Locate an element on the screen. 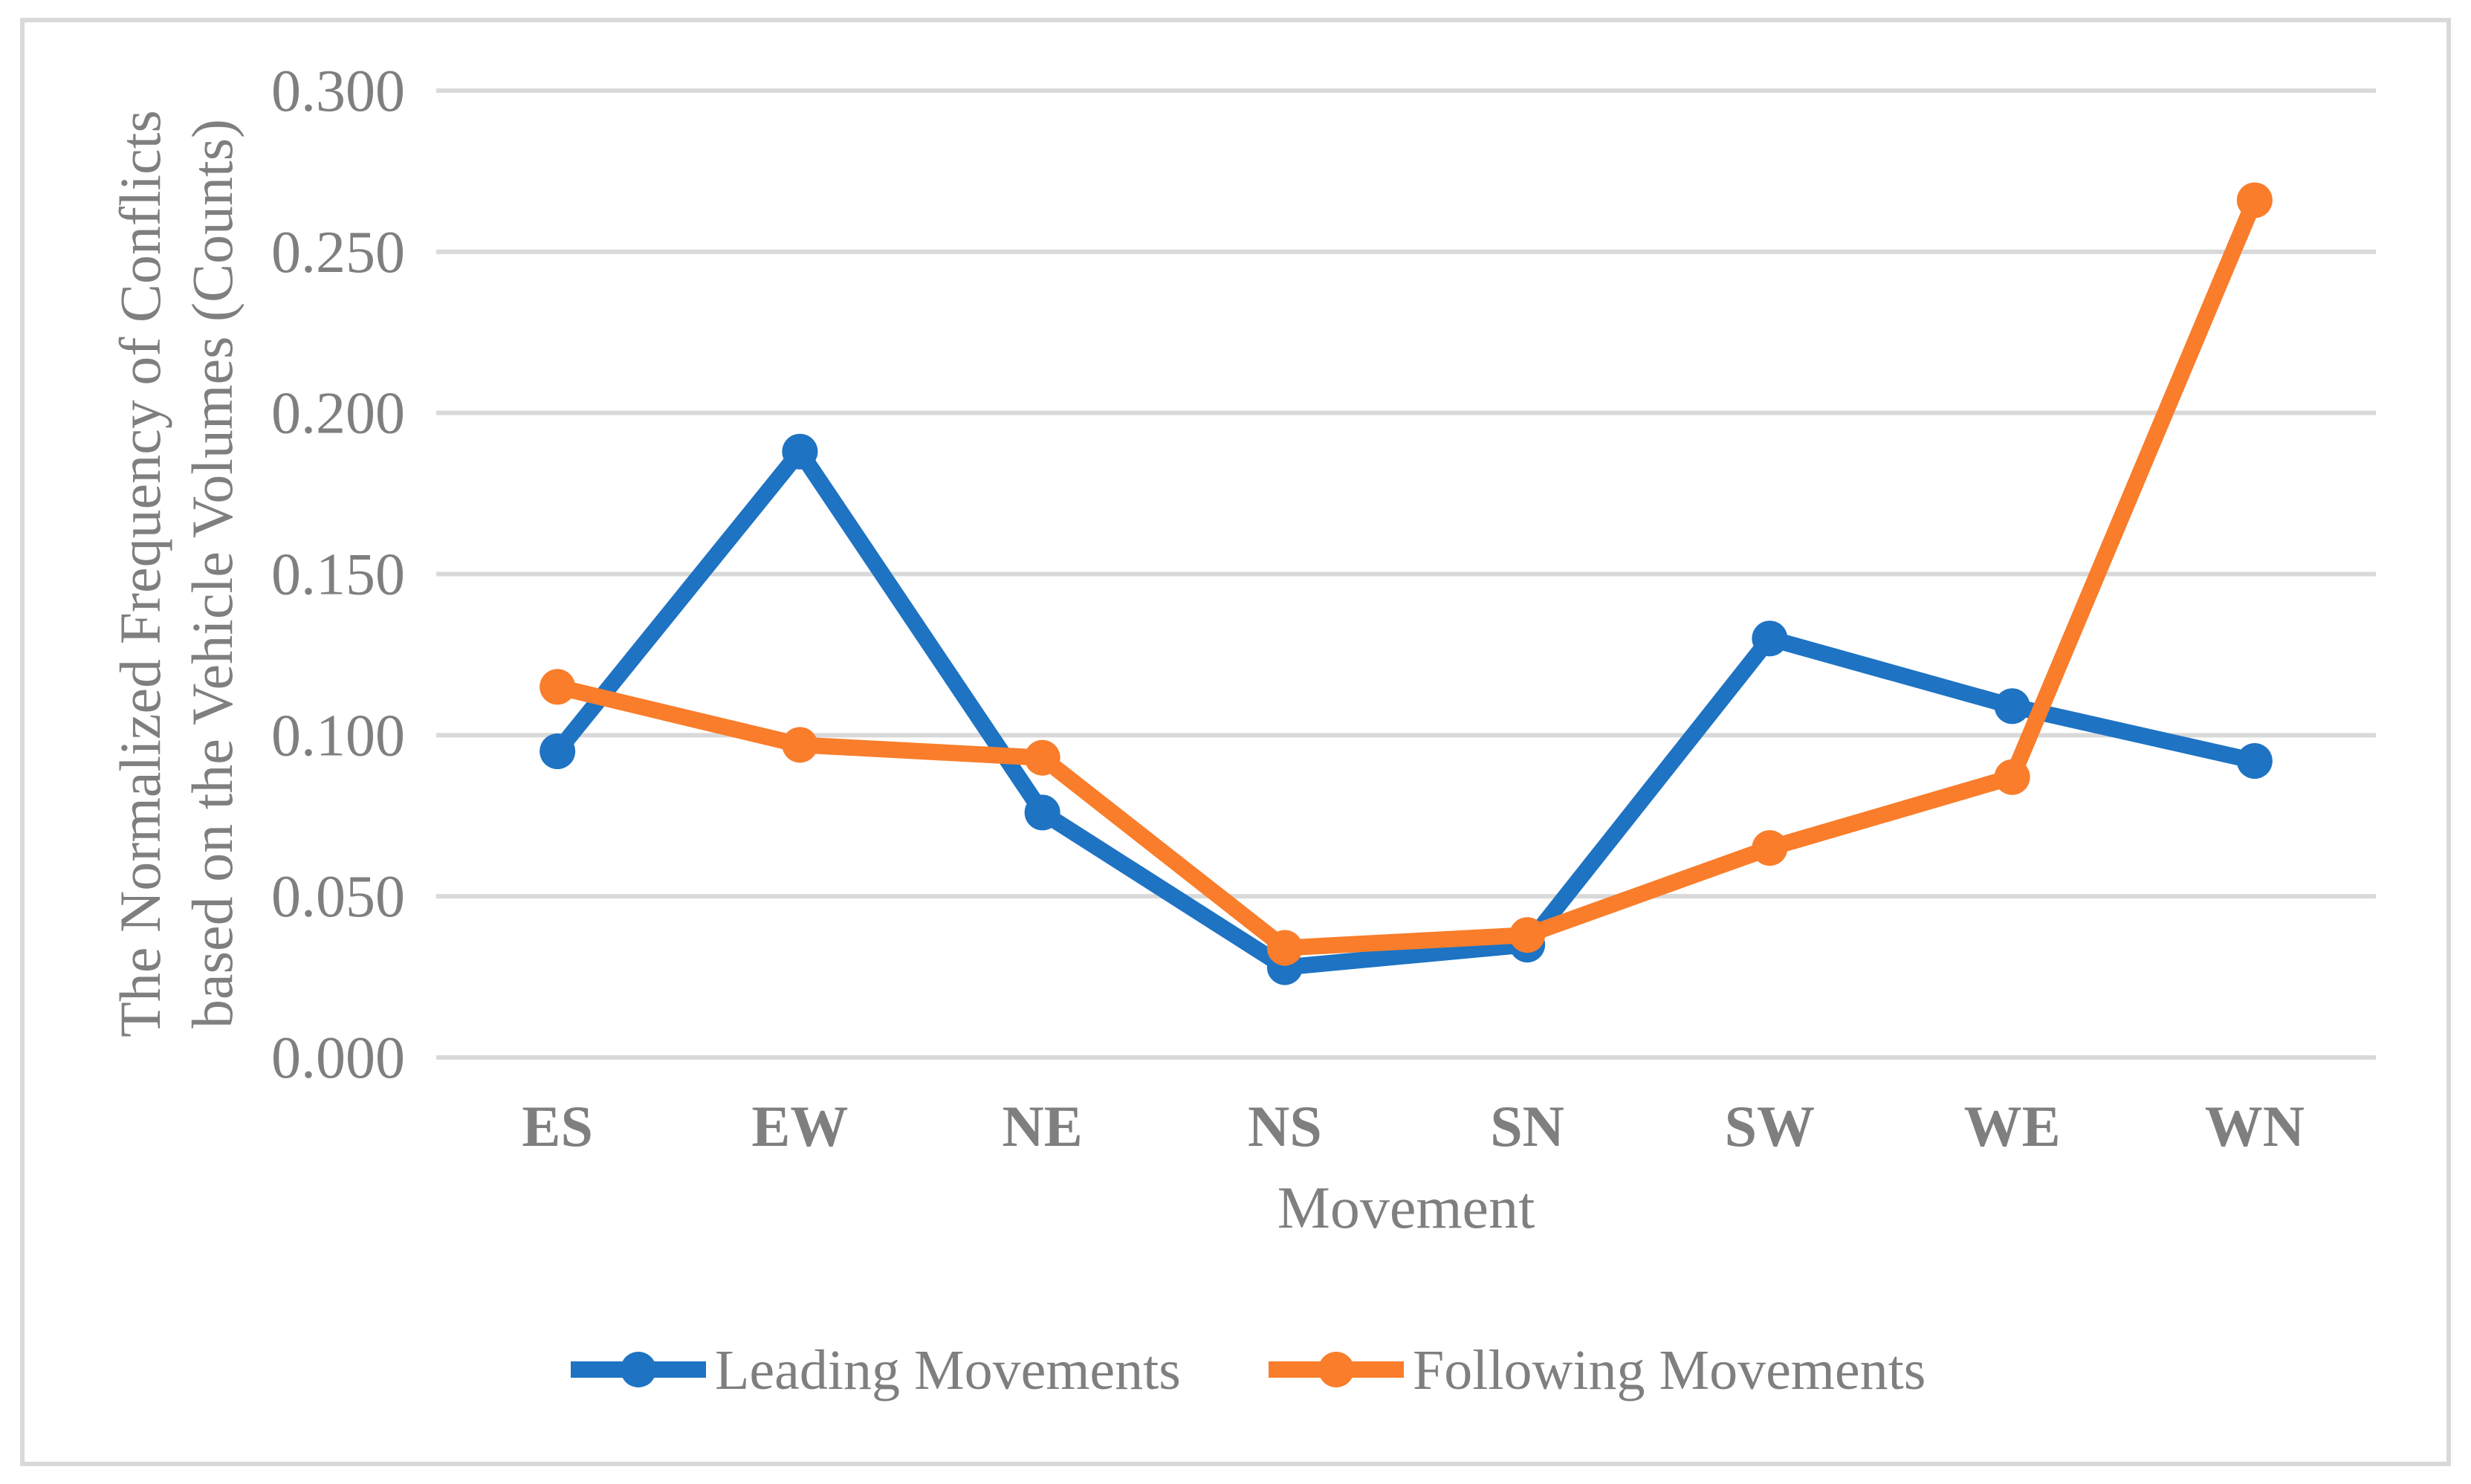 The width and height of the screenshot is (2471, 1484). y-tick-label: 0.300 is located at coordinates (338, 92).